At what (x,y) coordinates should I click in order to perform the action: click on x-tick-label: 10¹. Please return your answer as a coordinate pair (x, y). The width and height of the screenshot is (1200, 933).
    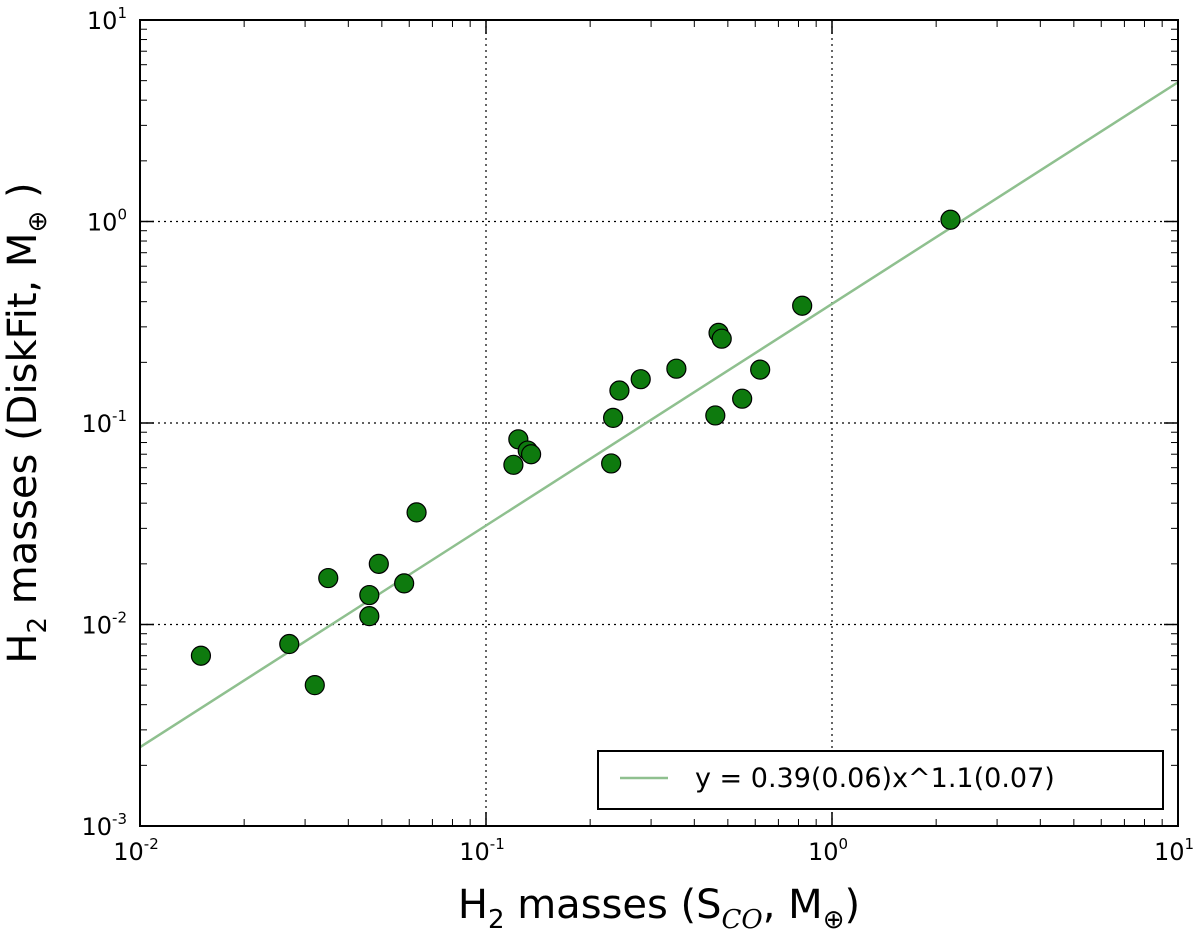
    Looking at the image, I should click on (1174, 850).